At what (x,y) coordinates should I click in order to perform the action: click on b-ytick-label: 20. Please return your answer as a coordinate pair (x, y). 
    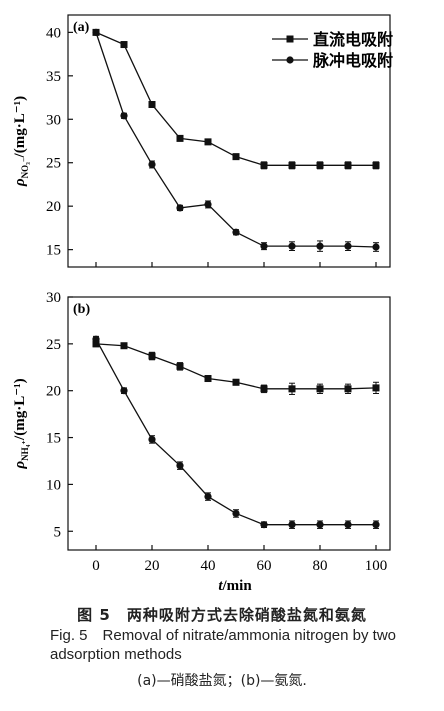
    Looking at the image, I should click on (53, 392).